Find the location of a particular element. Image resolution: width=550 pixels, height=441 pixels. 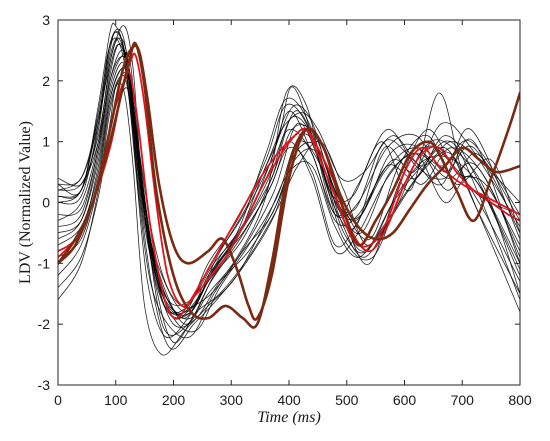

y-tick-label: -2 is located at coordinates (44, 324).